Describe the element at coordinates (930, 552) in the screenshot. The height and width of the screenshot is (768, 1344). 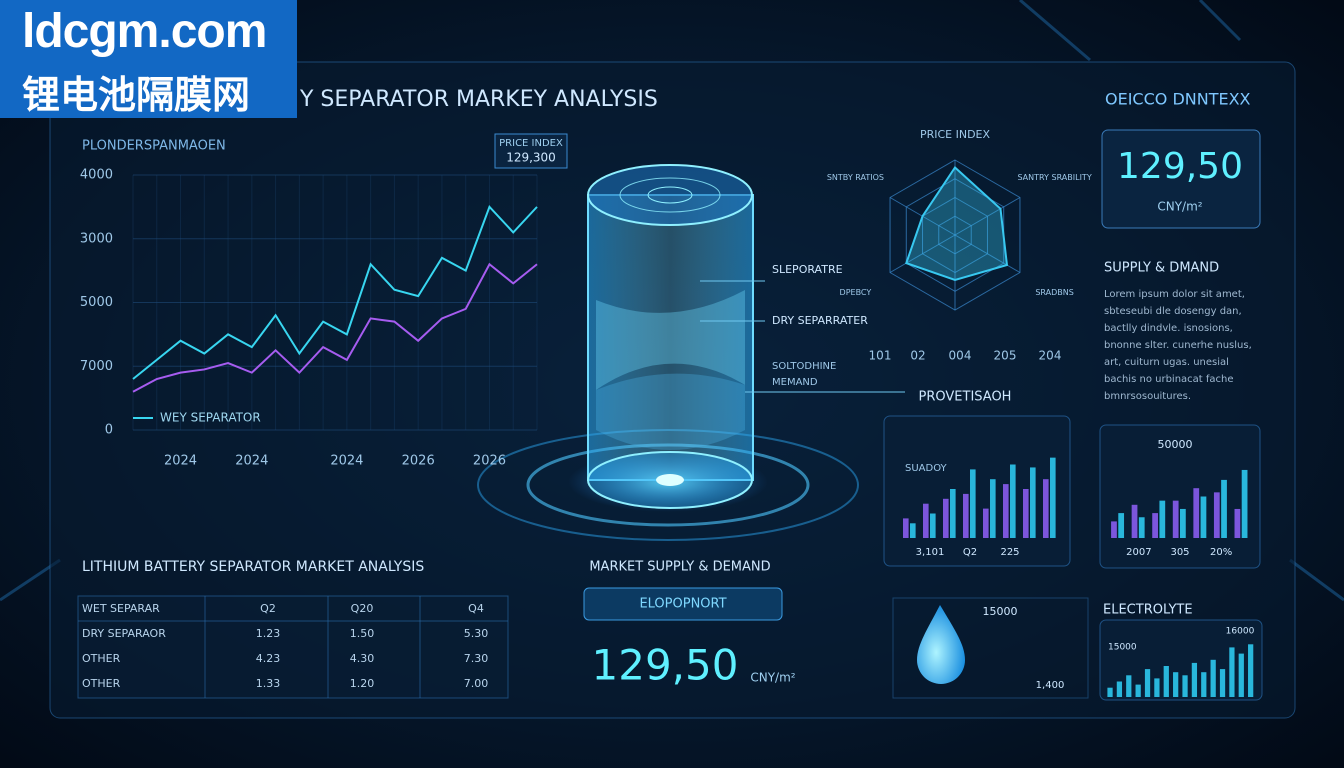
I see `x-tick-label: 3,101` at that location.